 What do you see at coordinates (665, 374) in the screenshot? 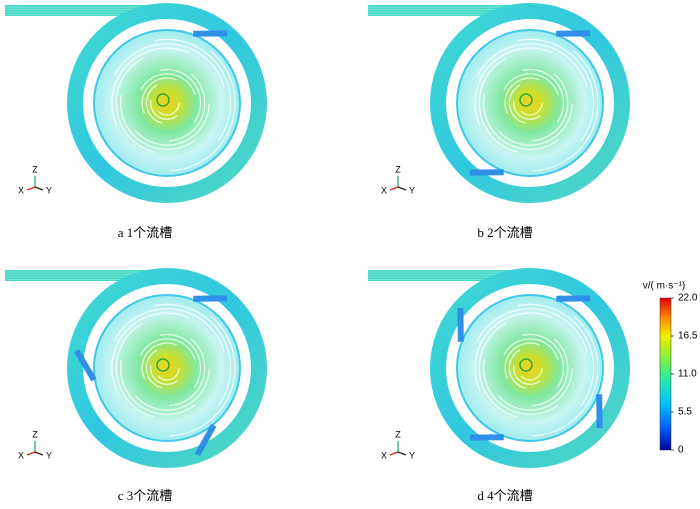
I see `colorbar` at bounding box center [665, 374].